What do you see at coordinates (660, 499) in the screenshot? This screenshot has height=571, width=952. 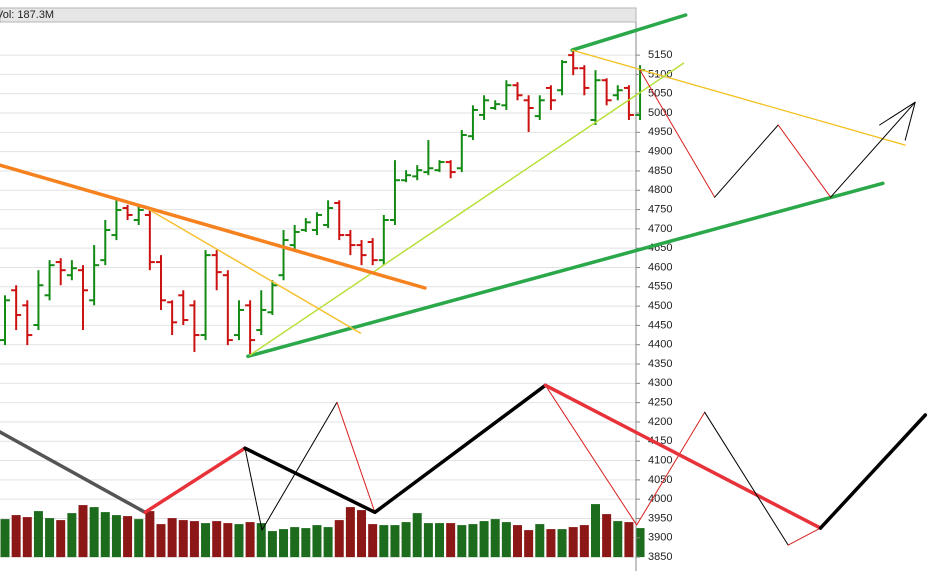 I see `y-tick-label: 4000` at bounding box center [660, 499].